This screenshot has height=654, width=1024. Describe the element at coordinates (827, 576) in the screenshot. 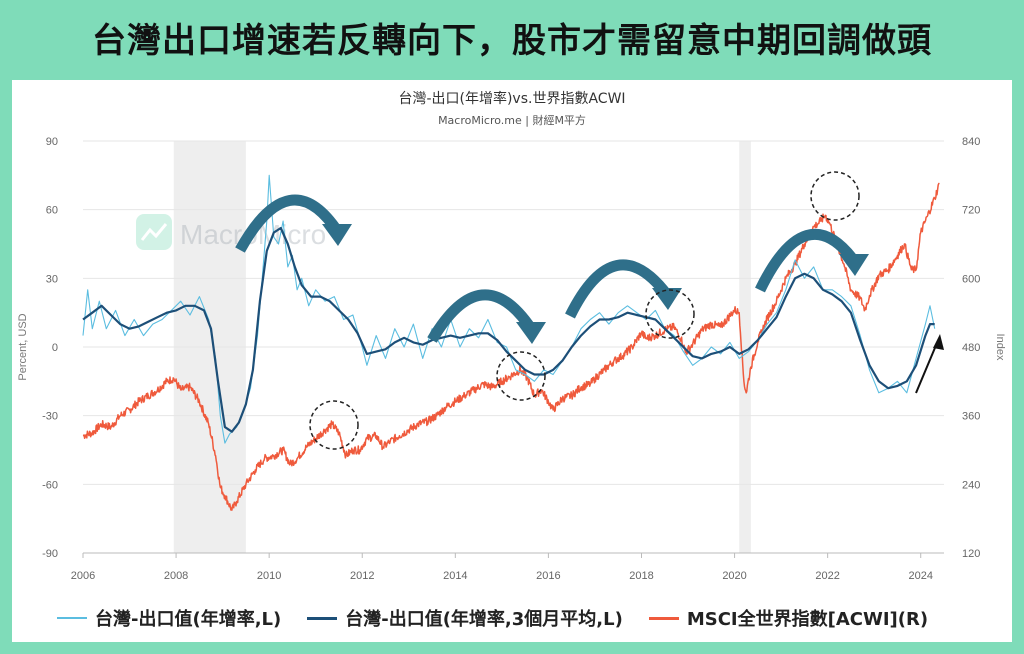

I see `x-tick-label: 2022` at that location.